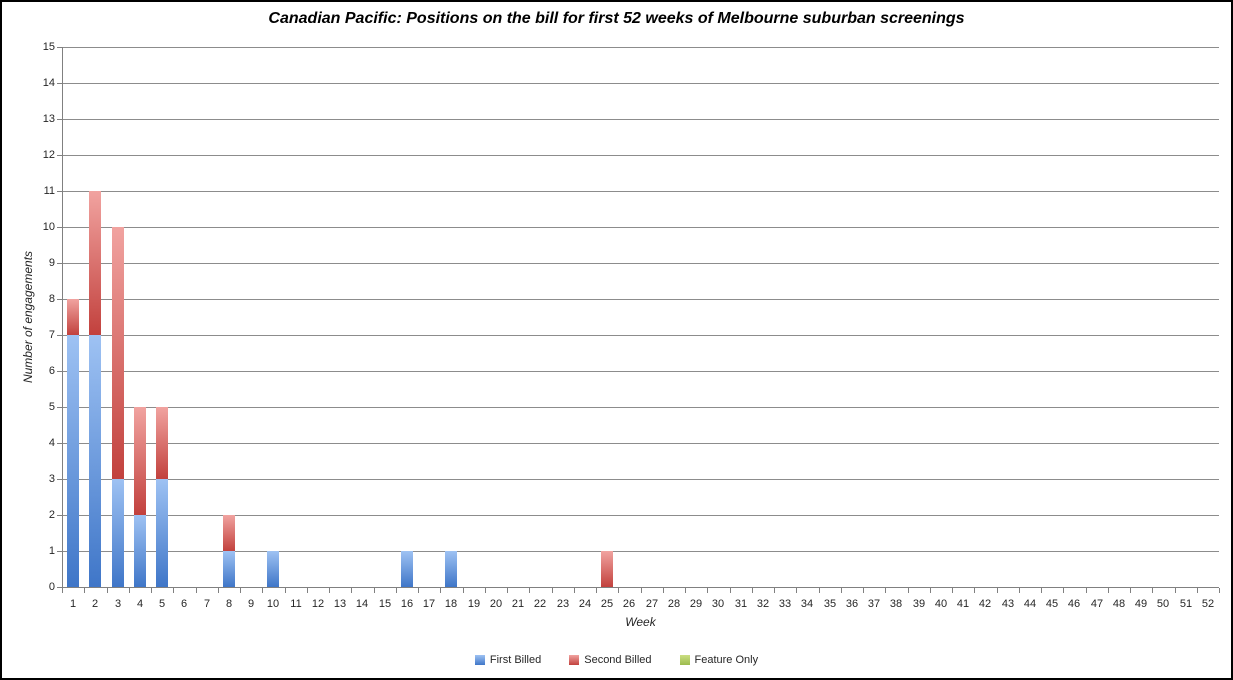 The image size is (1233, 680). I want to click on x-tick-label: 15, so click(385, 604).